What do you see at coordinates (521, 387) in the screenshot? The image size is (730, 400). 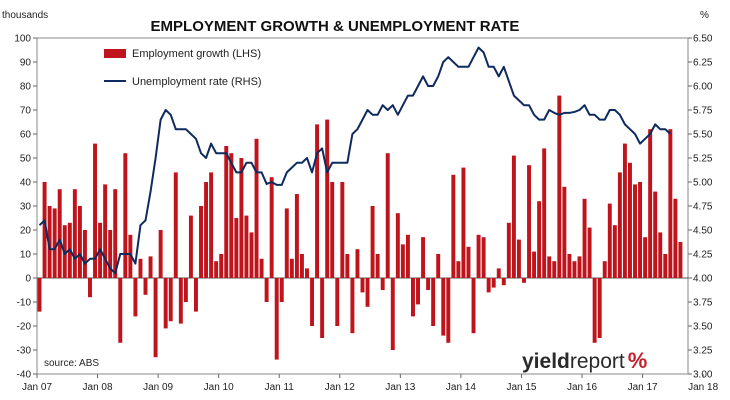 I see `x-tick-label: Jan 15` at bounding box center [521, 387].